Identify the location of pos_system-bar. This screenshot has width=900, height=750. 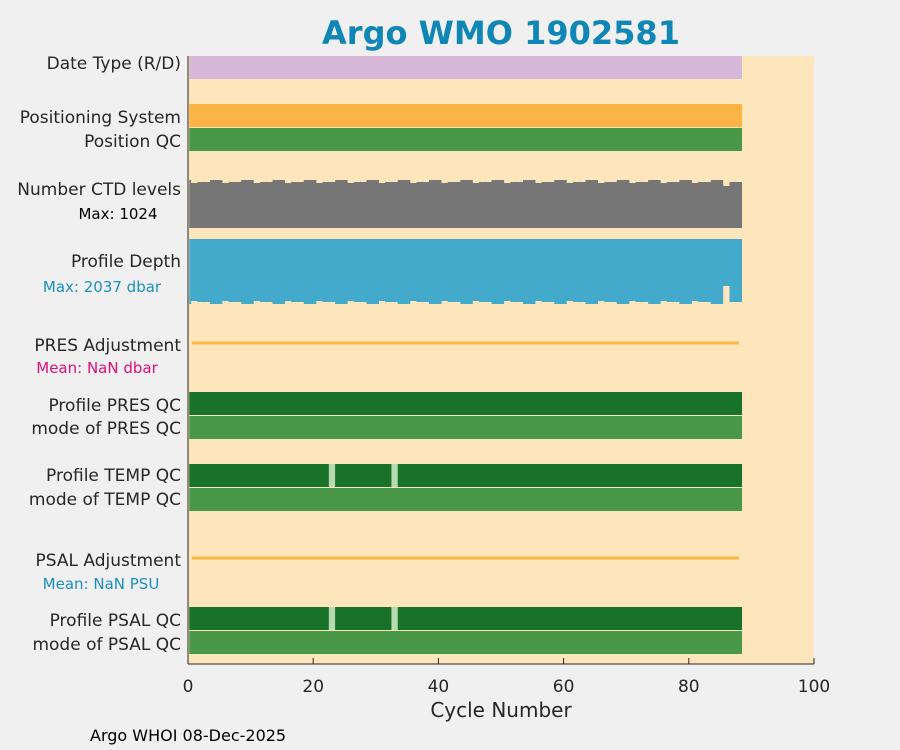
(466, 115).